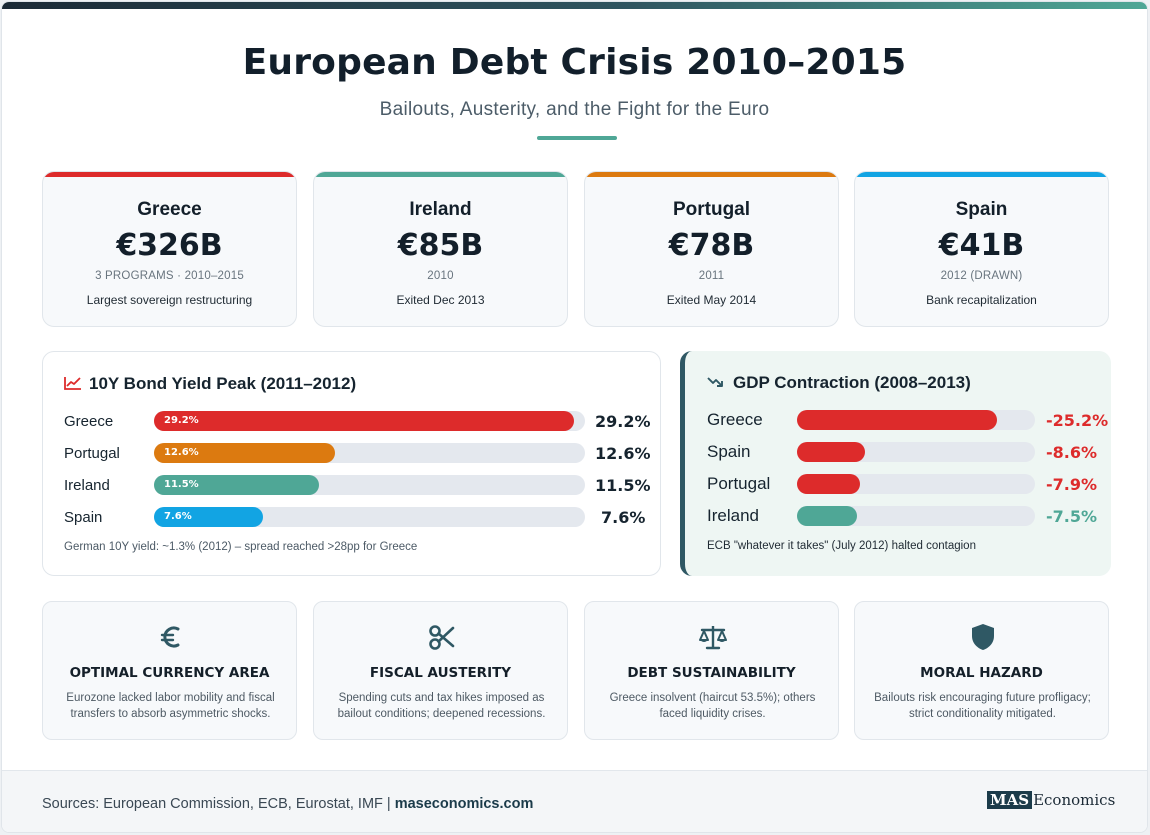 The height and width of the screenshot is (835, 1150). What do you see at coordinates (442, 637) in the screenshot?
I see `scissors-icon` at bounding box center [442, 637].